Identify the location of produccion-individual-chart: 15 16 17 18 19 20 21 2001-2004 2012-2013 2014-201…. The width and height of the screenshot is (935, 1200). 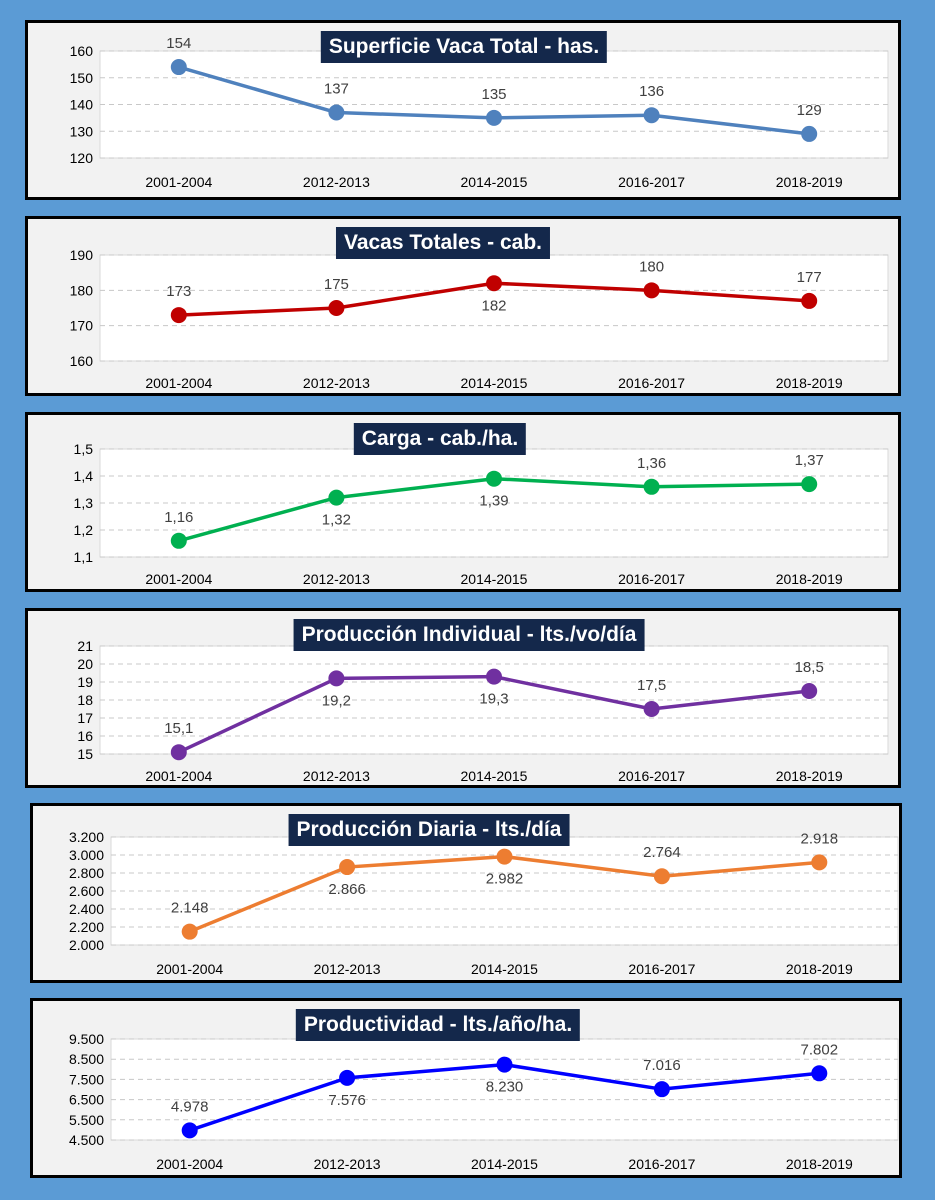
(483, 711).